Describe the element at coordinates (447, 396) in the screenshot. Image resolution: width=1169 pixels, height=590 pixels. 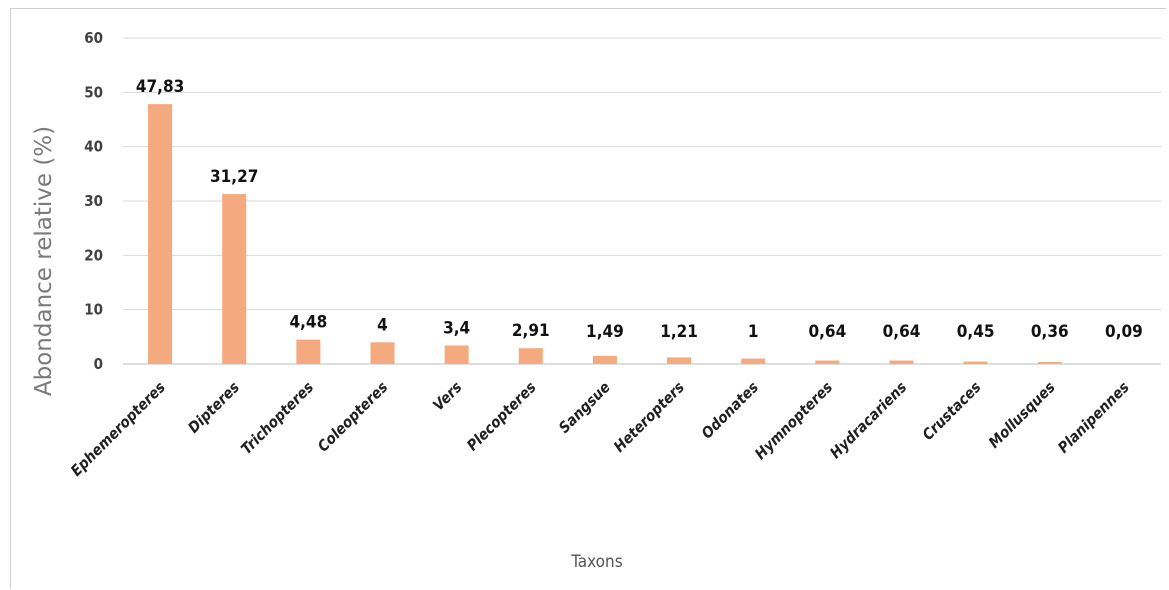
I see `x-category-label: Vers` at that location.